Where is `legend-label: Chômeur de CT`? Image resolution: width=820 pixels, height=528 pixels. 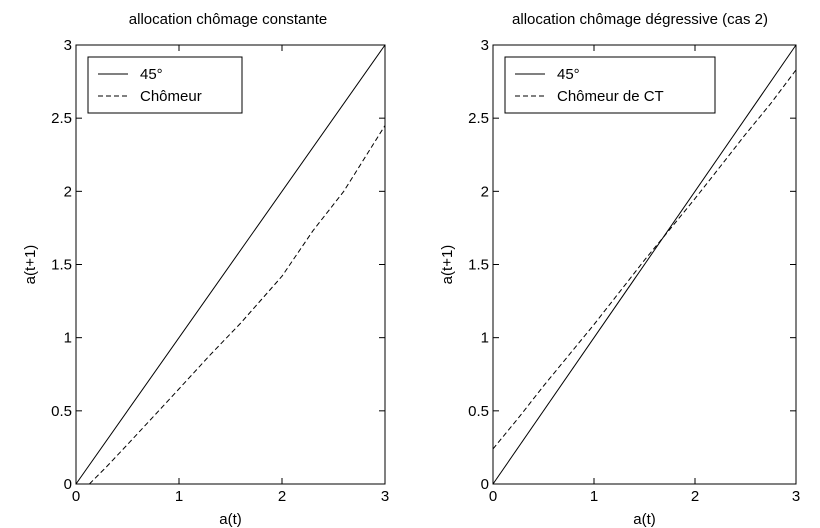
legend-label: Chômeur de CT is located at coordinates (610, 96).